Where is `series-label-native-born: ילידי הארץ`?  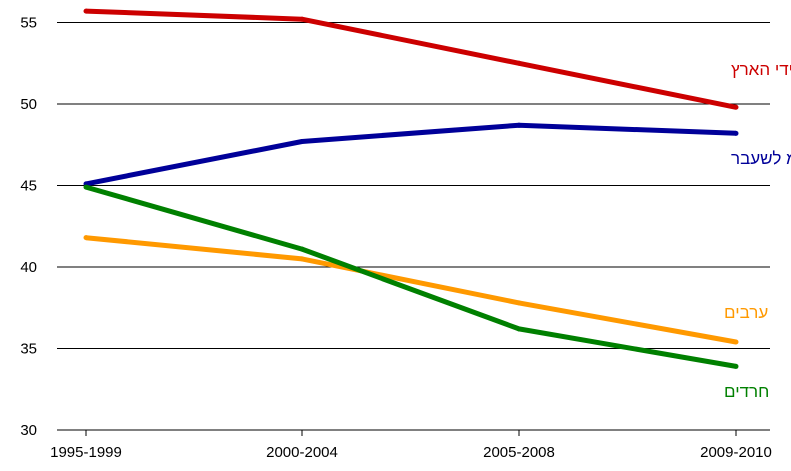 series-label-native-born: ילידי הארץ is located at coordinates (761, 69).